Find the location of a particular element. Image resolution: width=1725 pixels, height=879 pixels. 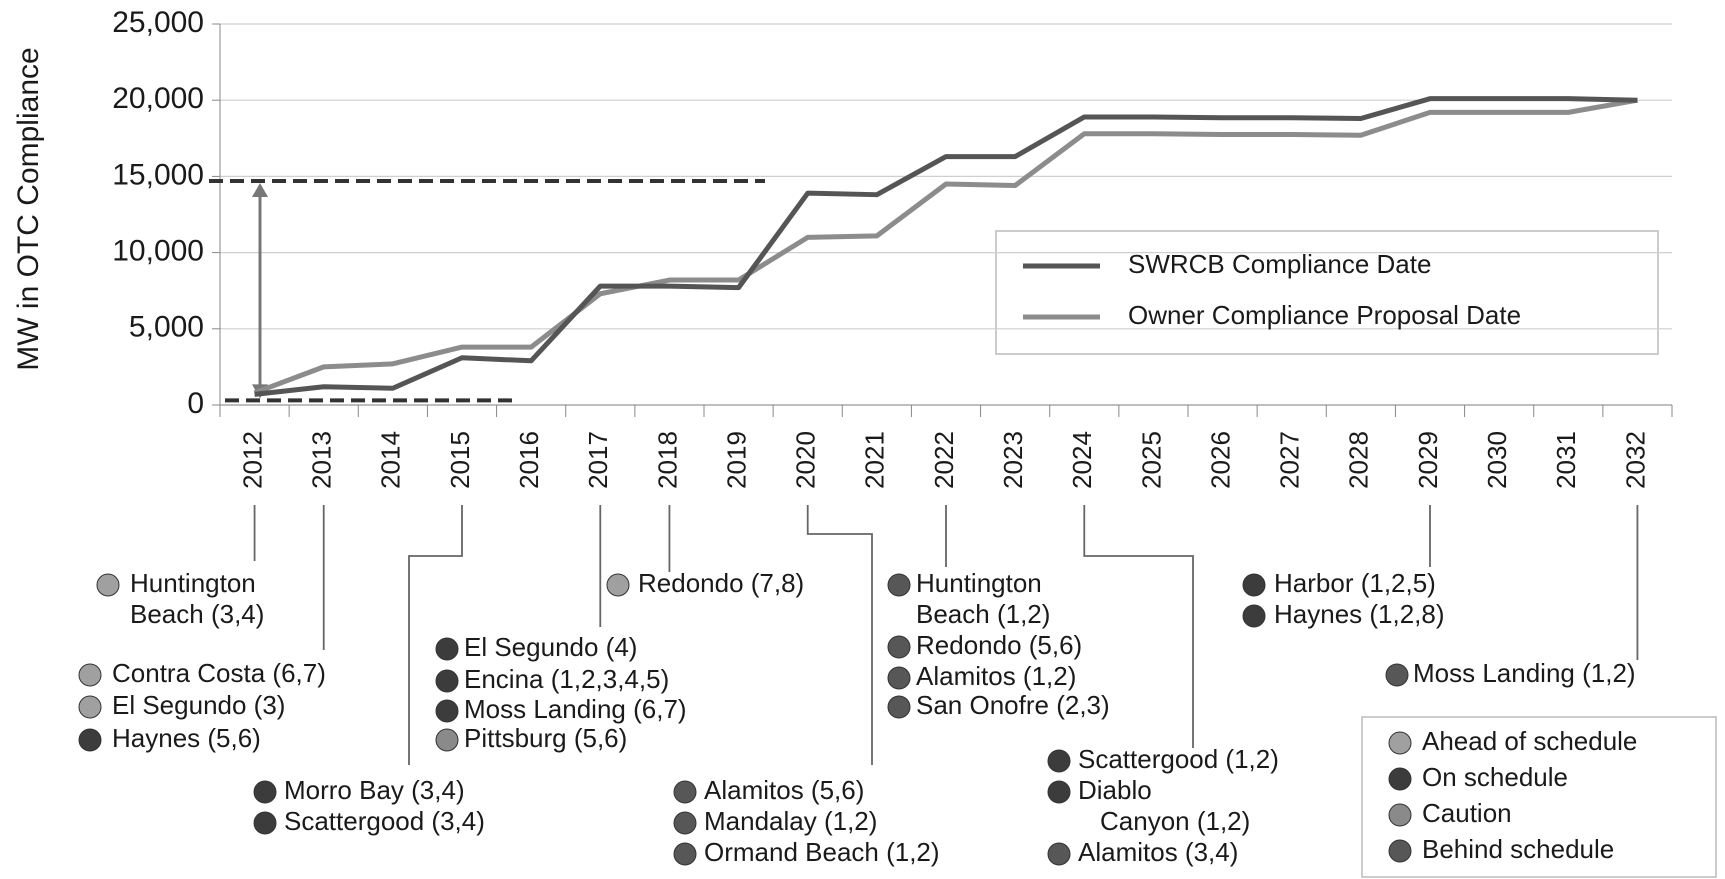

x-tick-label: 2025 is located at coordinates (1151, 460).